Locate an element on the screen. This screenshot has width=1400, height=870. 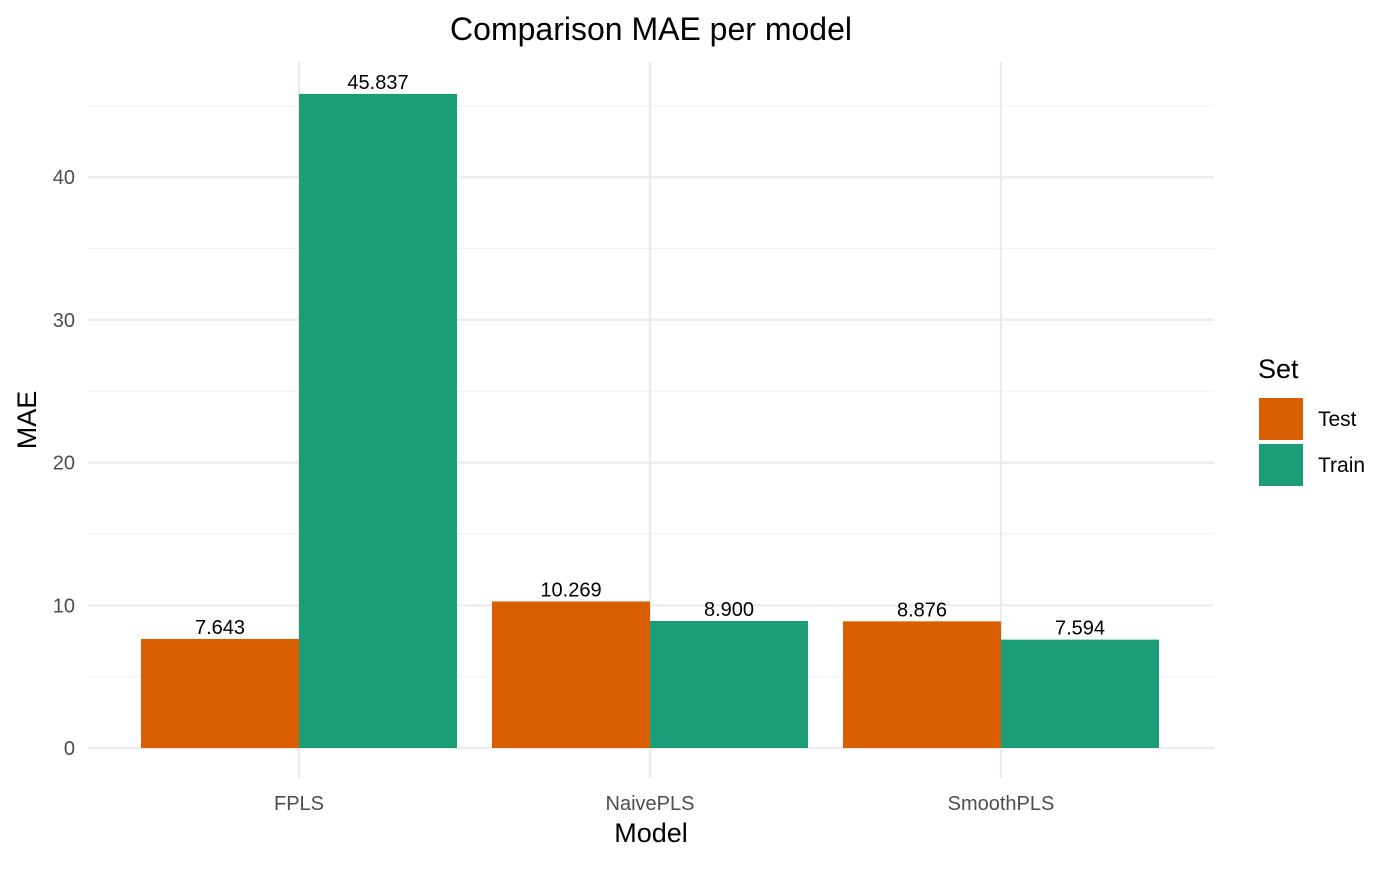
y-tick-label: 0 is located at coordinates (69, 749).